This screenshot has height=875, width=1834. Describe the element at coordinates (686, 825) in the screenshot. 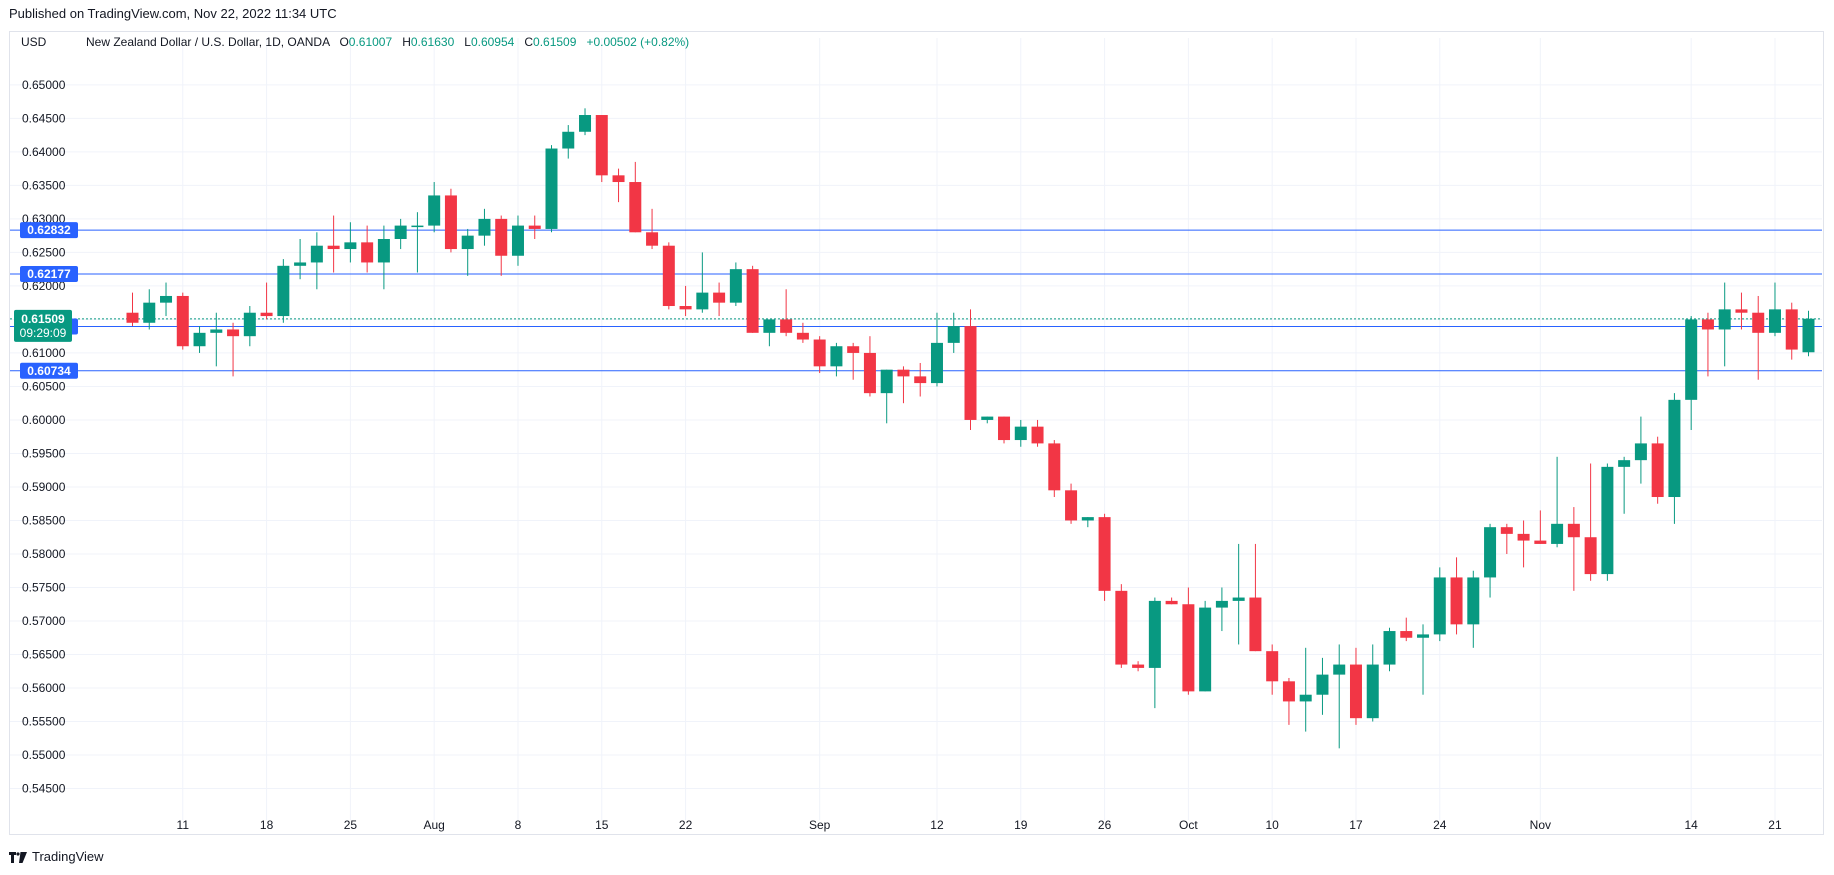

I see `x-tick-label: 22` at that location.